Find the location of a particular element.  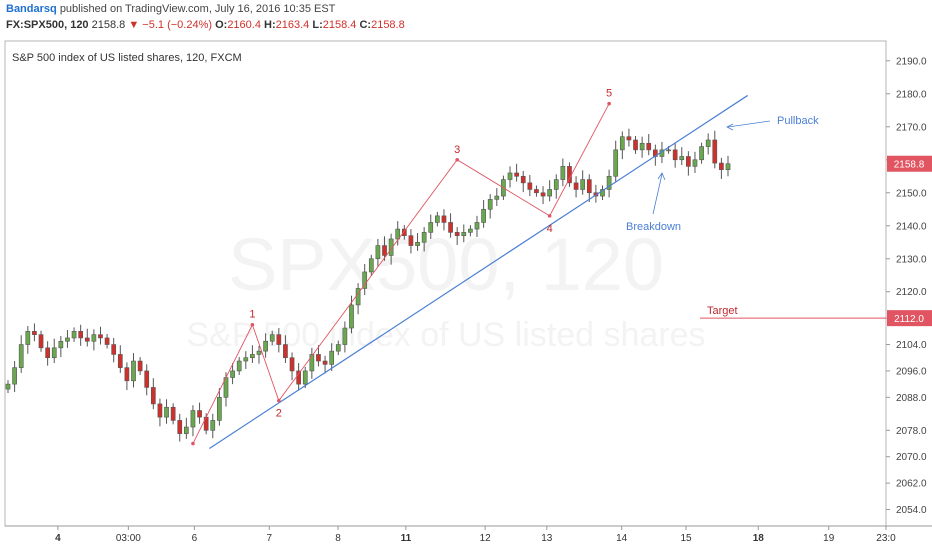

y-tick-label: 2088.0 is located at coordinates (911, 398).